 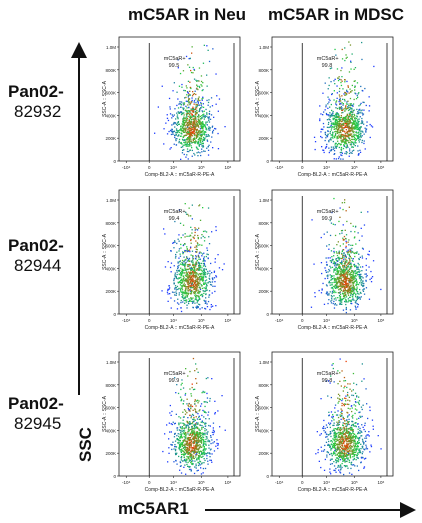 I want to click on x-tick-label: 10⁴, so click(x=326, y=167).